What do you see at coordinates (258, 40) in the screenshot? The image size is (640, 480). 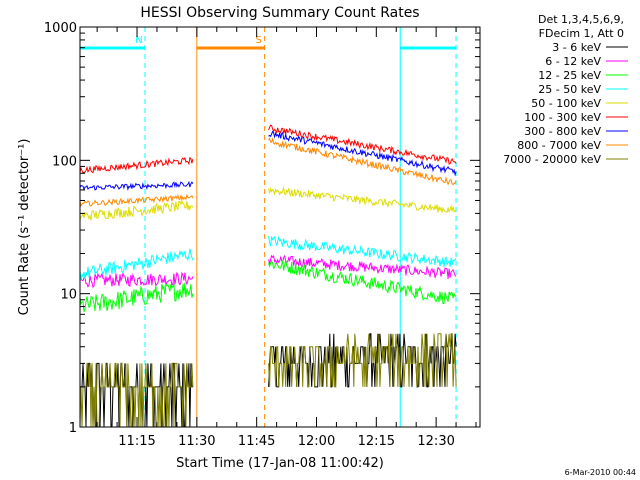 I see `flag-letter: S` at bounding box center [258, 40].